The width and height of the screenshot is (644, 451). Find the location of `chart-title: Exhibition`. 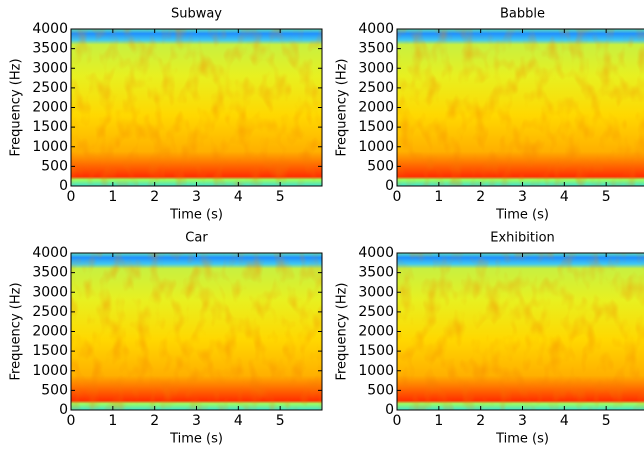

chart-title: Exhibition is located at coordinates (522, 238).